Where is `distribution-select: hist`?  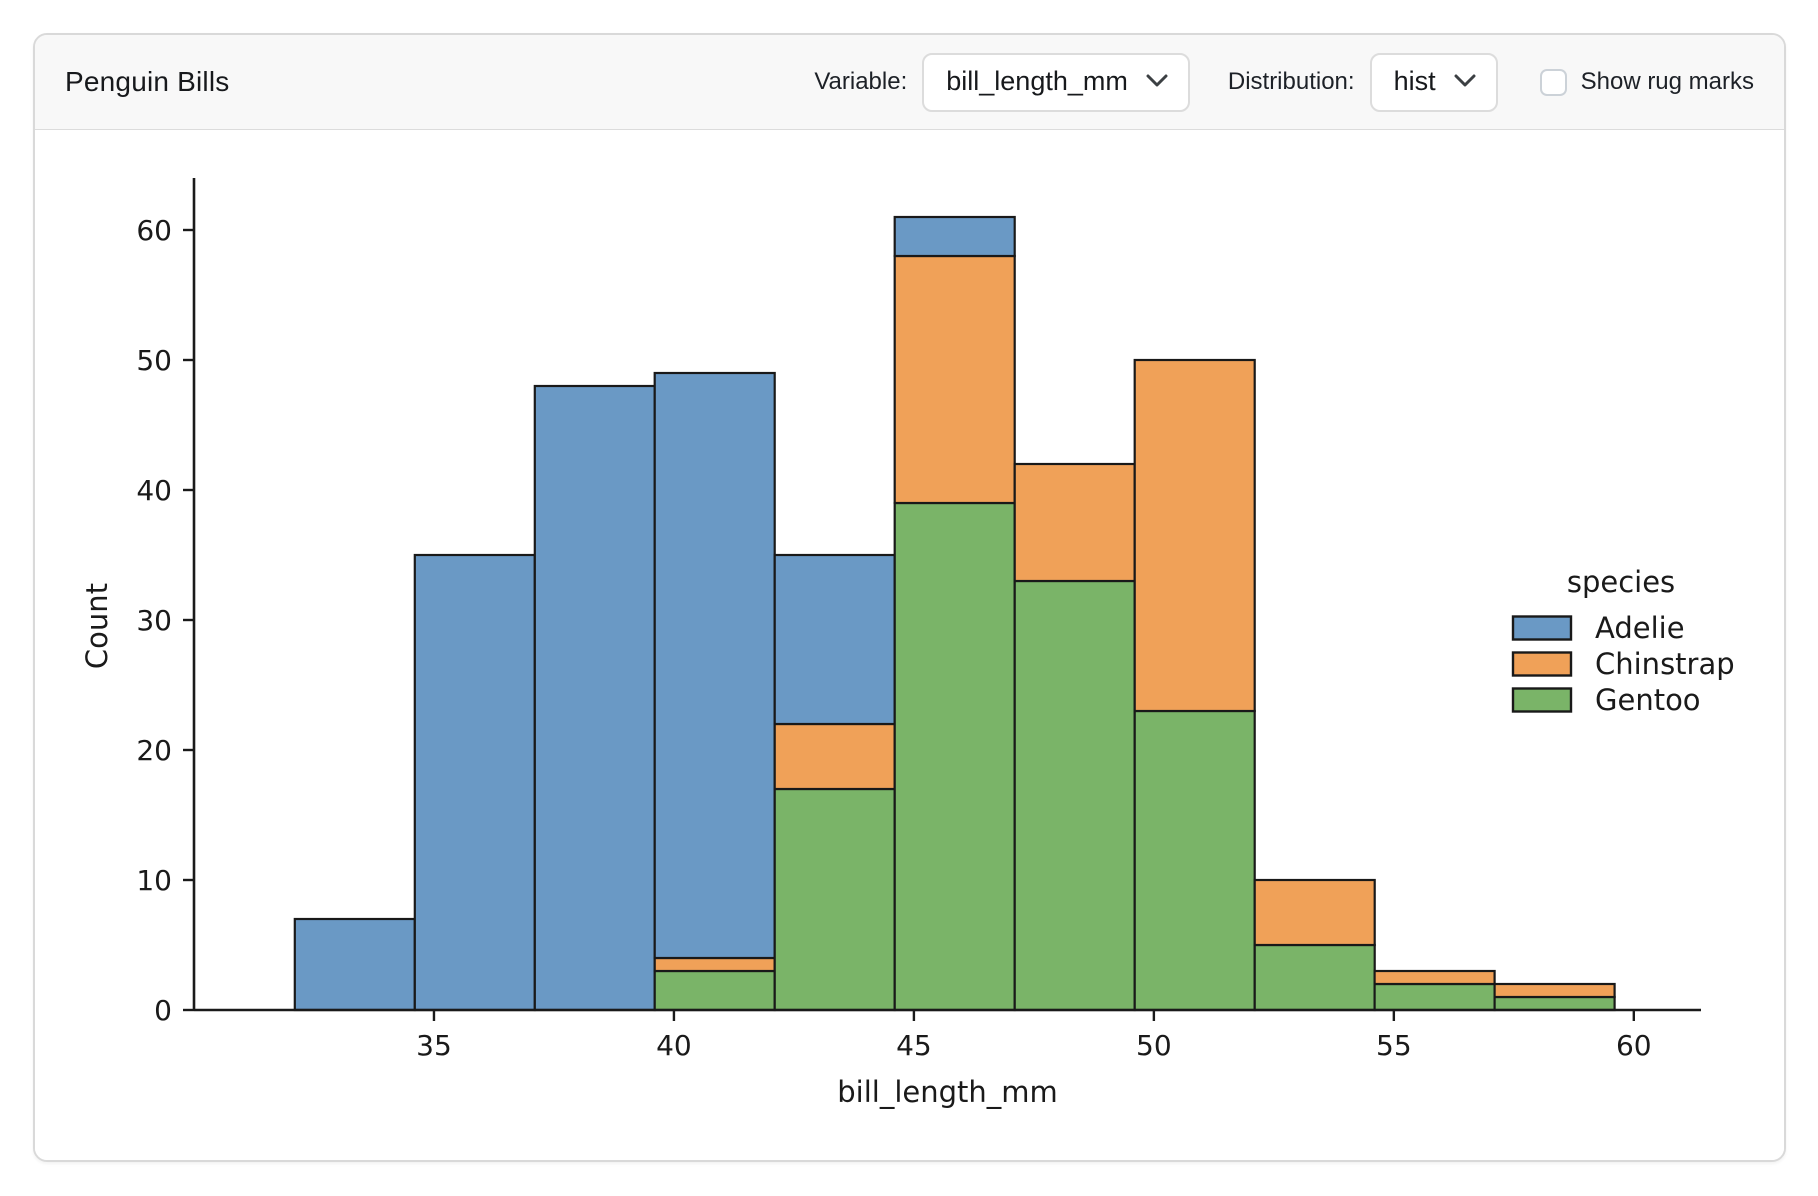
distribution-select: hist is located at coordinates (1433, 82).